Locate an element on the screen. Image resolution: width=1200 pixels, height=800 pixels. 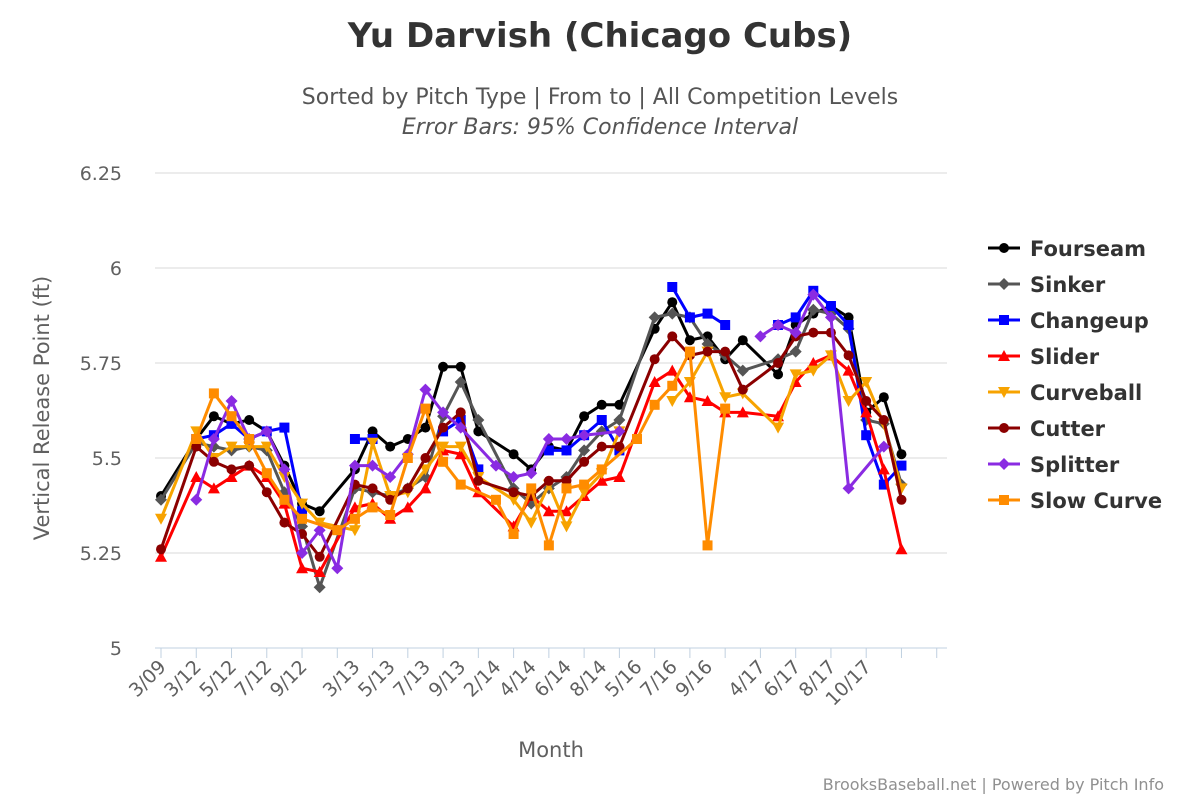
legend-item-sinker: Sinker is located at coordinates (1047, 285).